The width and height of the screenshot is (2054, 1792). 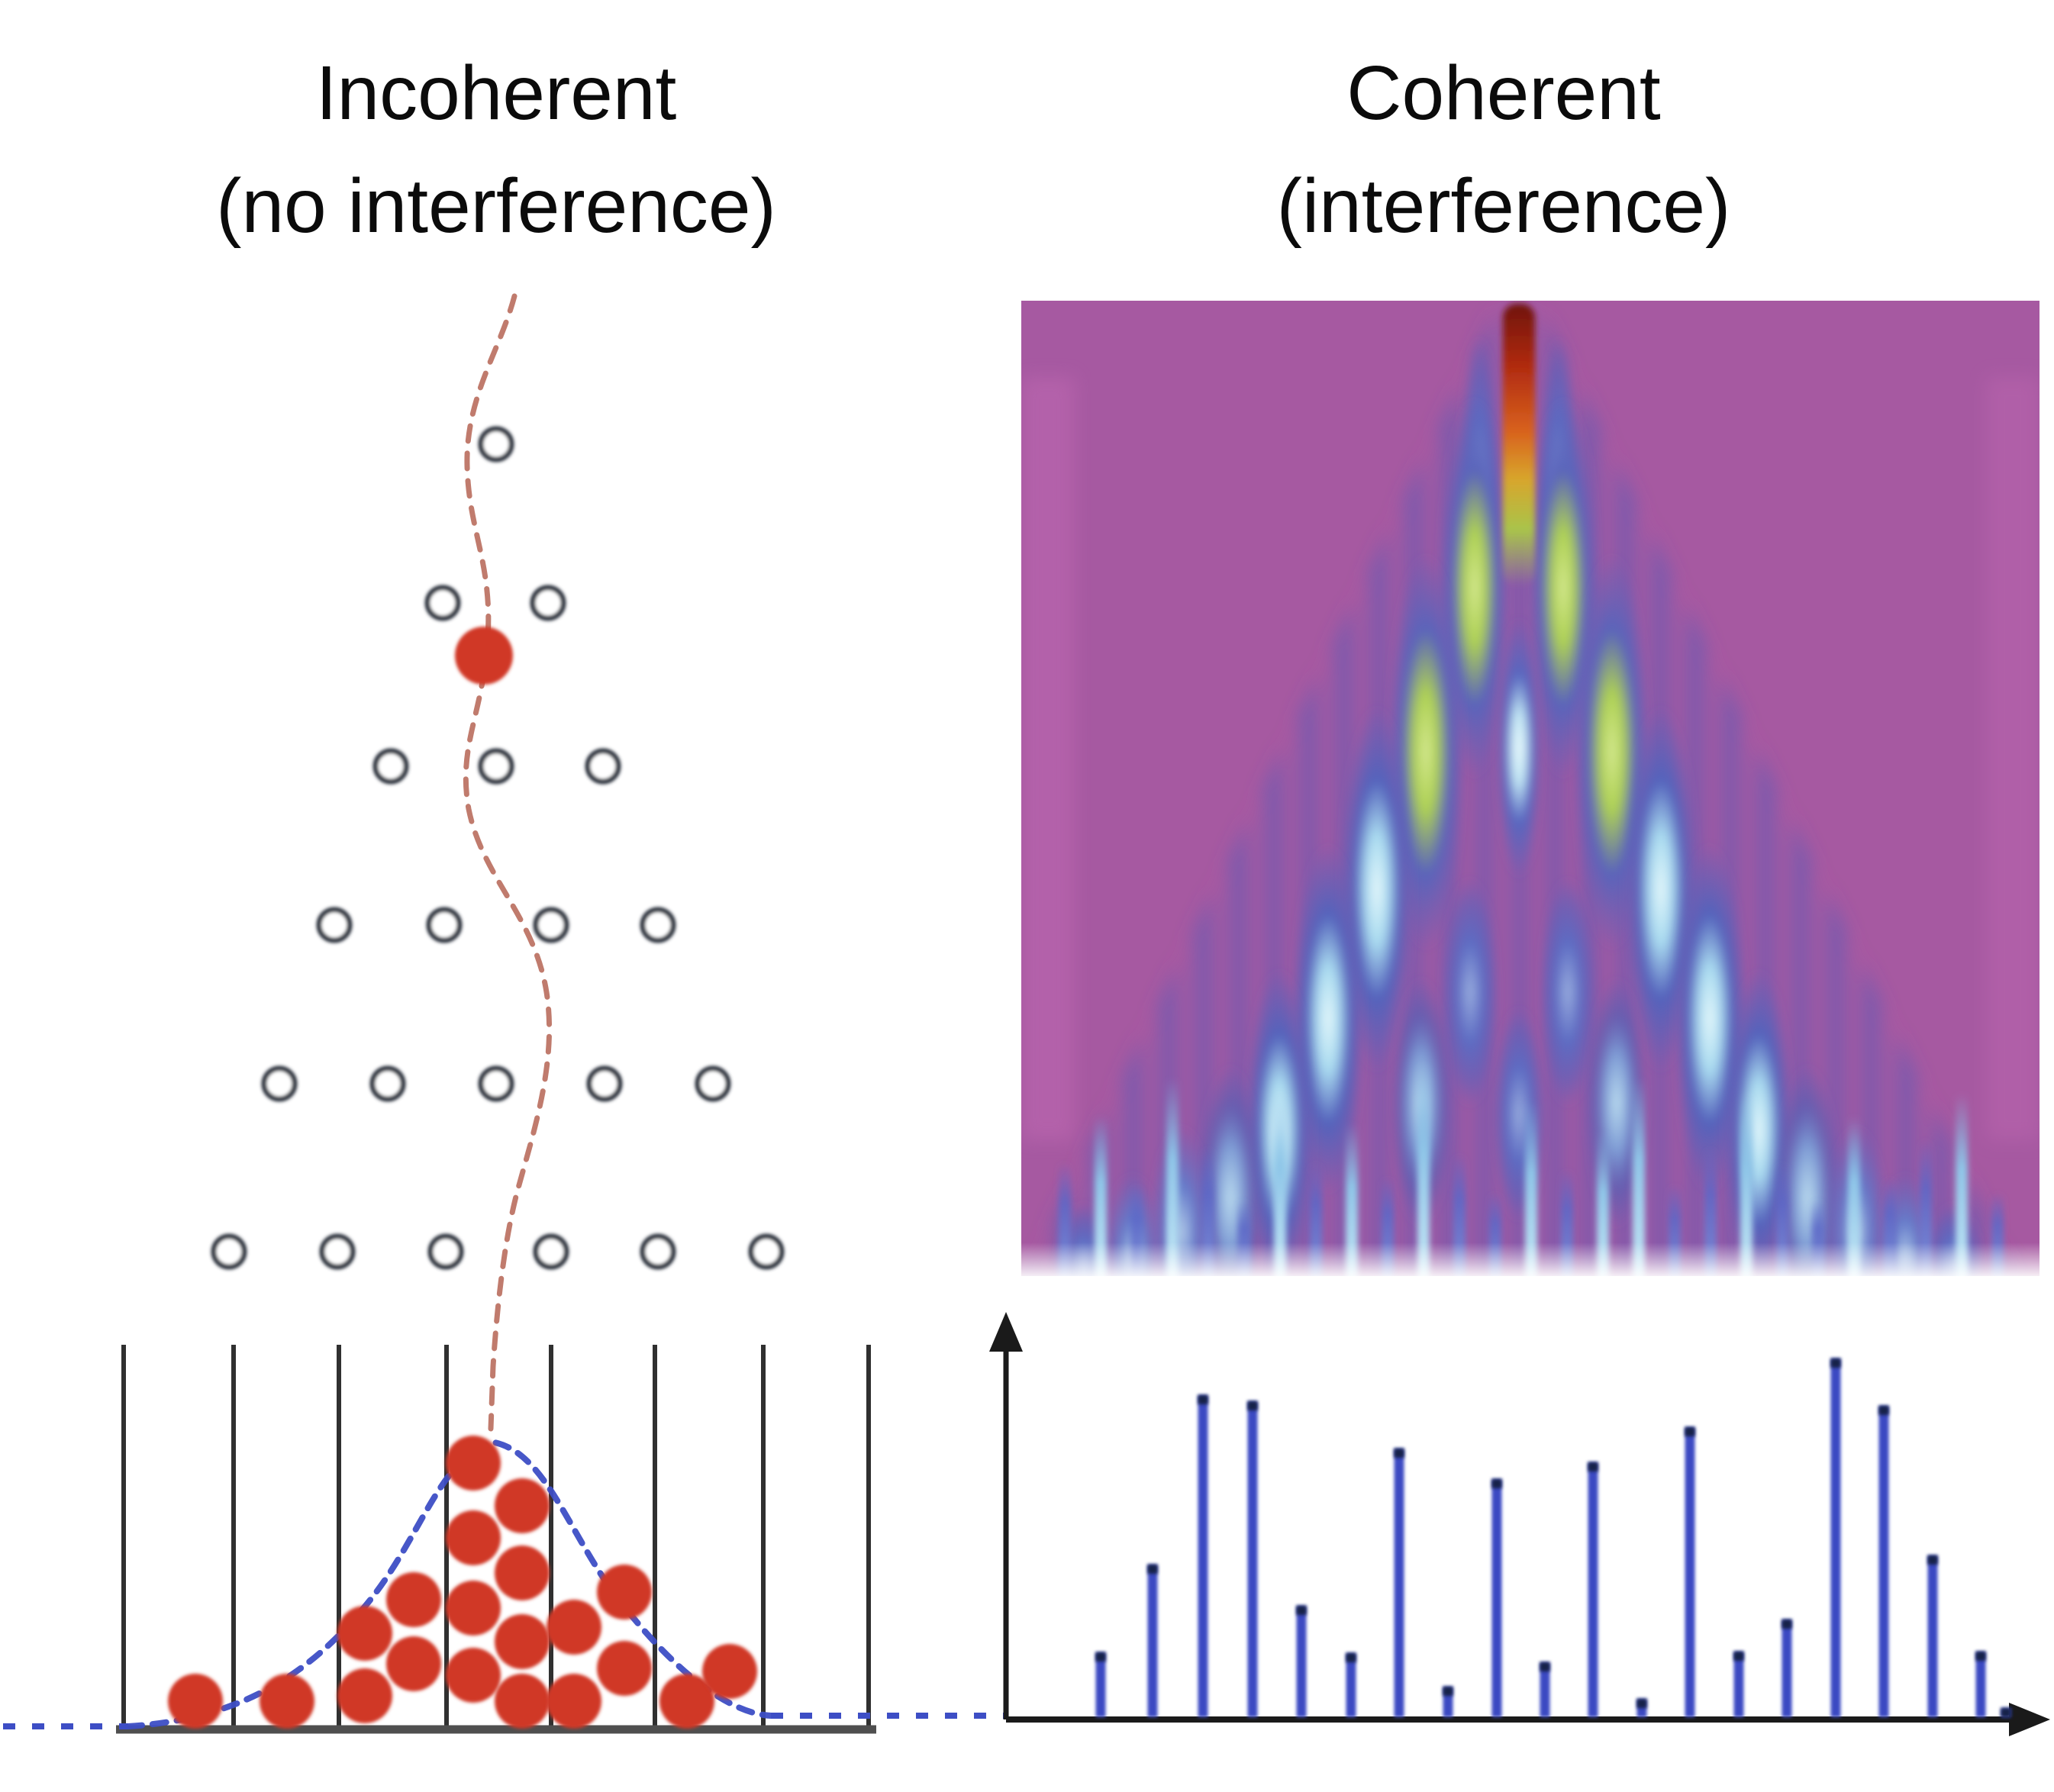 I want to click on left-title-line1: Incoherent, so click(x=496, y=93).